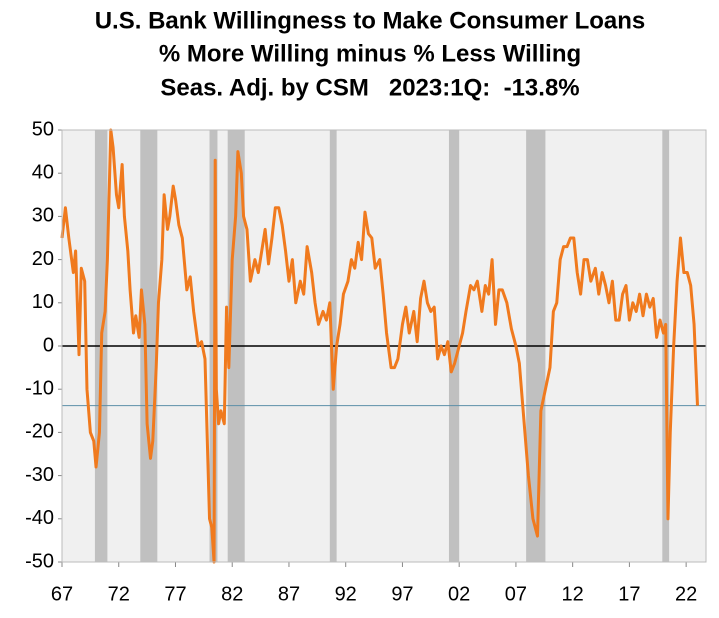 Image resolution: width=719 pixels, height=618 pixels. Describe the element at coordinates (686, 594) in the screenshot. I see `x-tick-label: 22` at that location.